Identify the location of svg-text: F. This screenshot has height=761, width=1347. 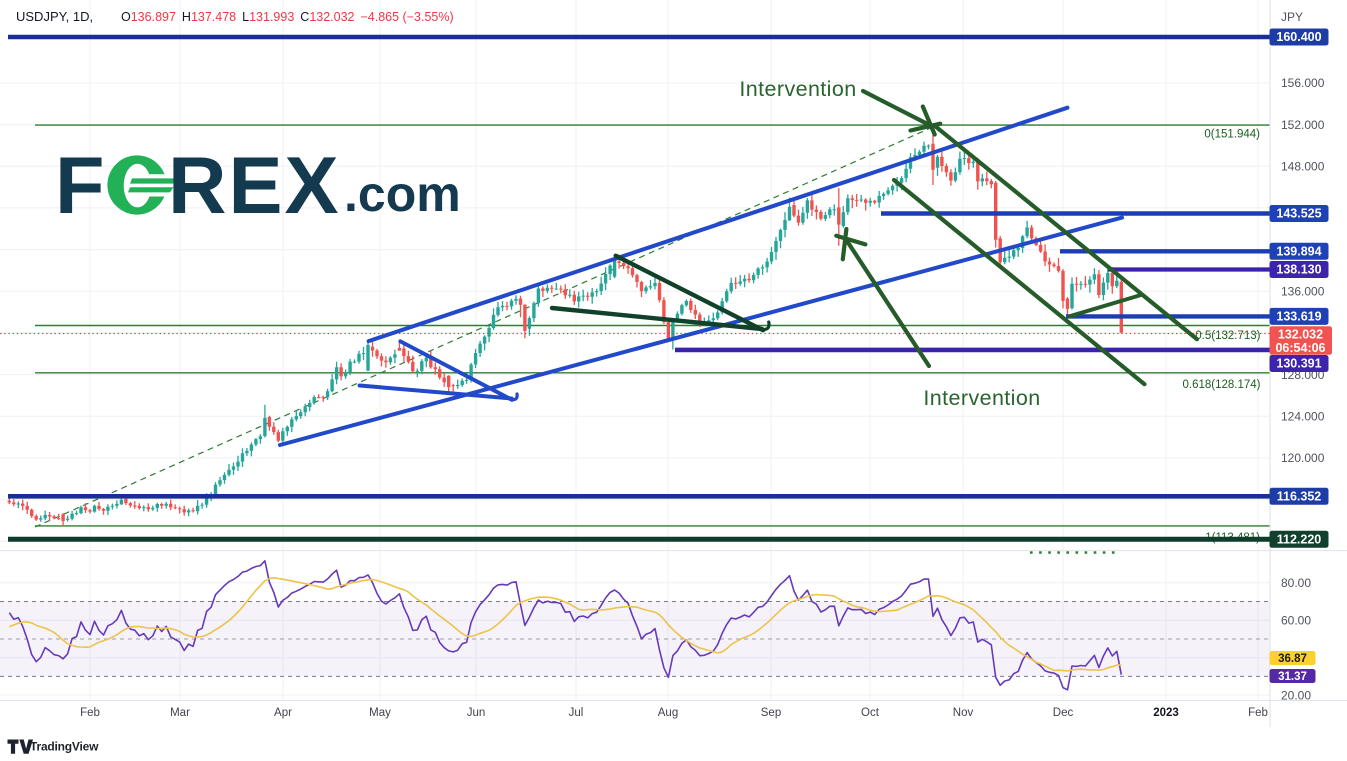
(80, 186).